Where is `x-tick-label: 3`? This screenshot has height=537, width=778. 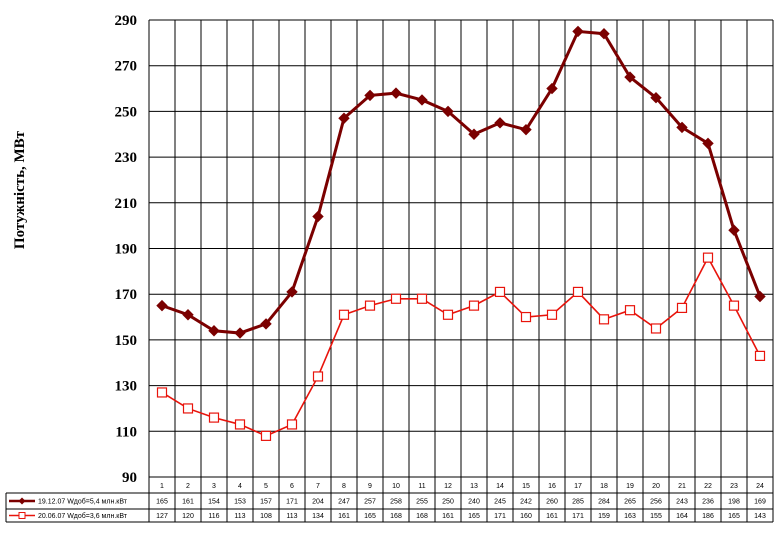 x-tick-label: 3 is located at coordinates (214, 486).